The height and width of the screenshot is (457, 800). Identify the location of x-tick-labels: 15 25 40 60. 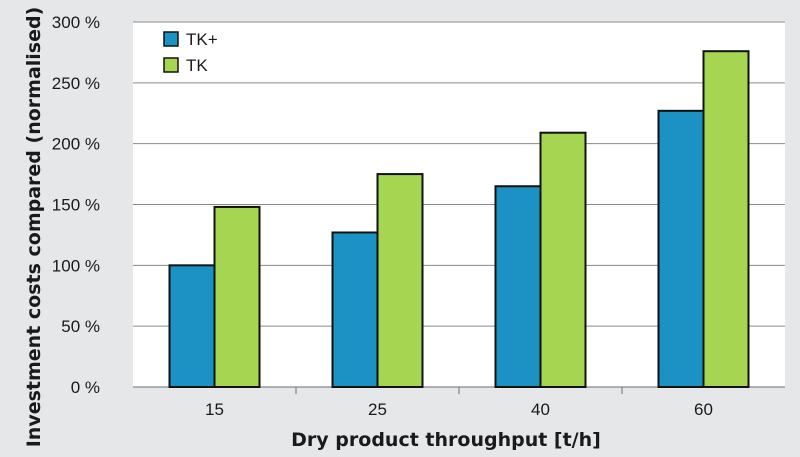
(459, 409).